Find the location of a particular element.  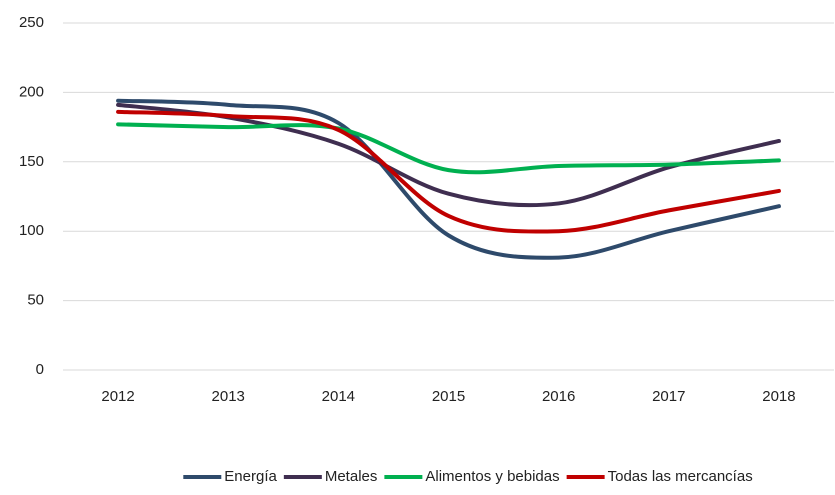

y-tick-label: 250 is located at coordinates (31, 22).